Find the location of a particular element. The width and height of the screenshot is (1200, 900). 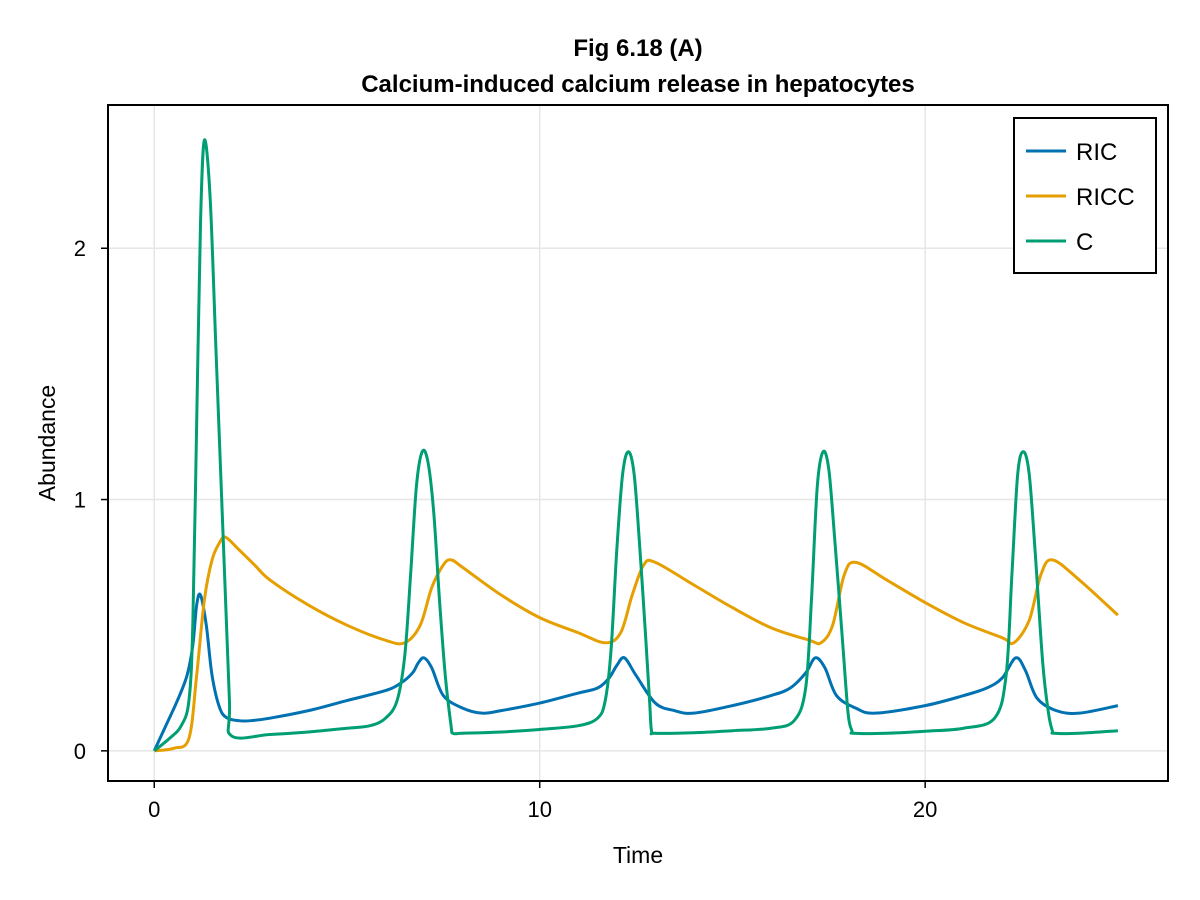

series-line-ric is located at coordinates (635, 672).